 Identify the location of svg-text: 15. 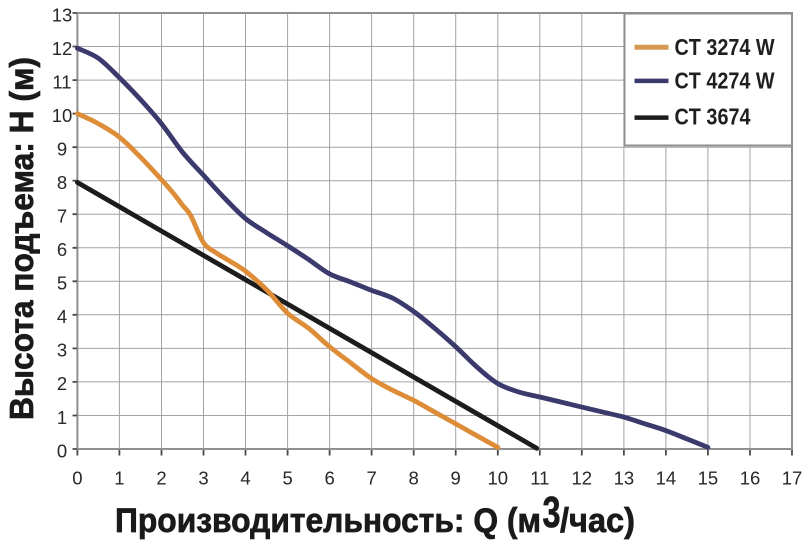
(708, 478).